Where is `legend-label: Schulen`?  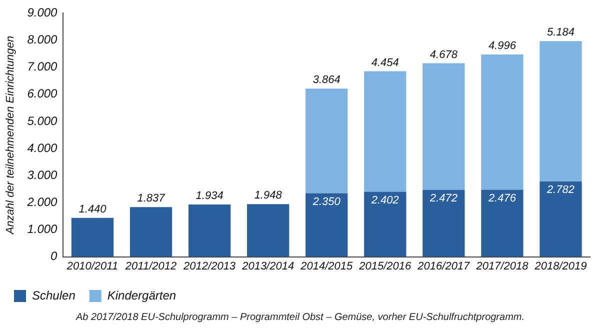
legend-label: Schulen is located at coordinates (54, 295).